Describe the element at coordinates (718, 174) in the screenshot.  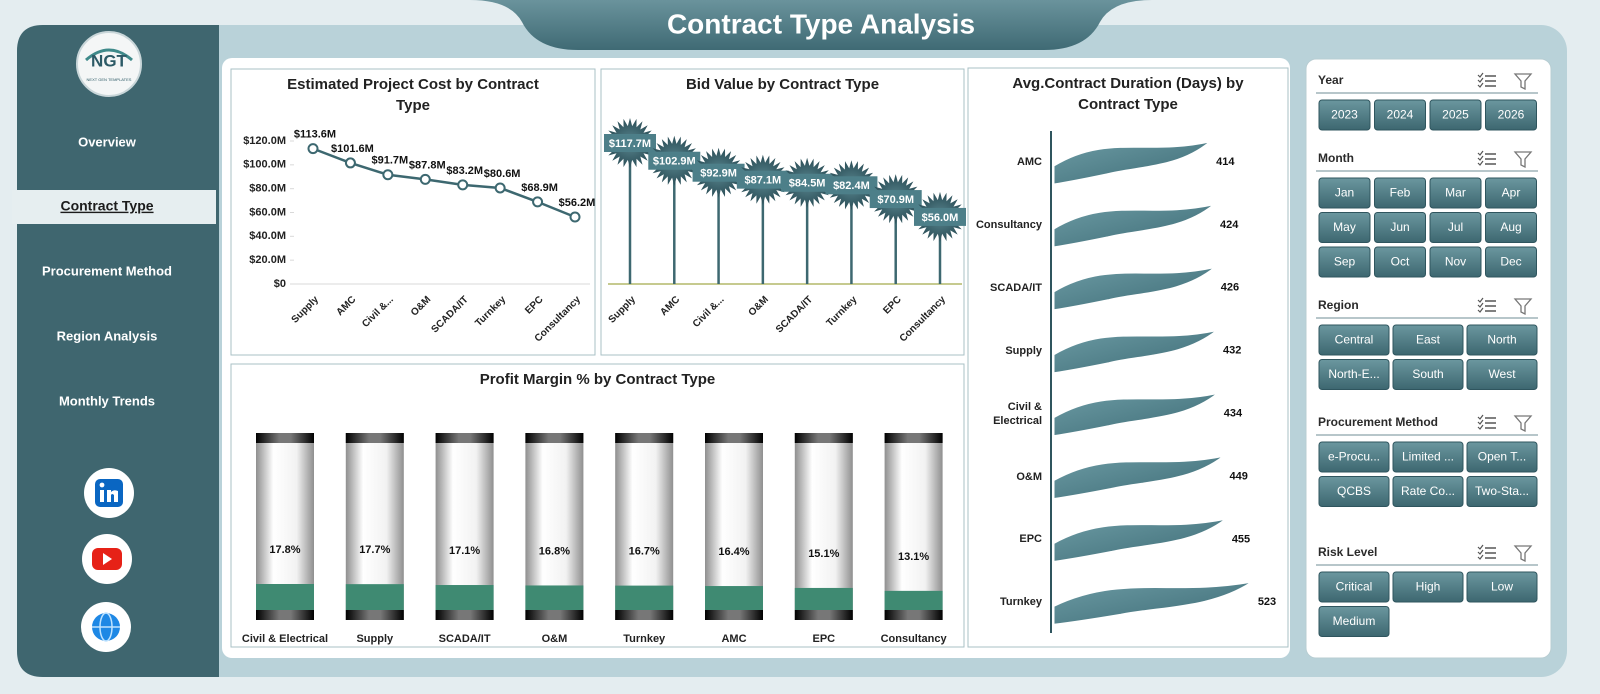
I see `value-label: $92.9M` at that location.